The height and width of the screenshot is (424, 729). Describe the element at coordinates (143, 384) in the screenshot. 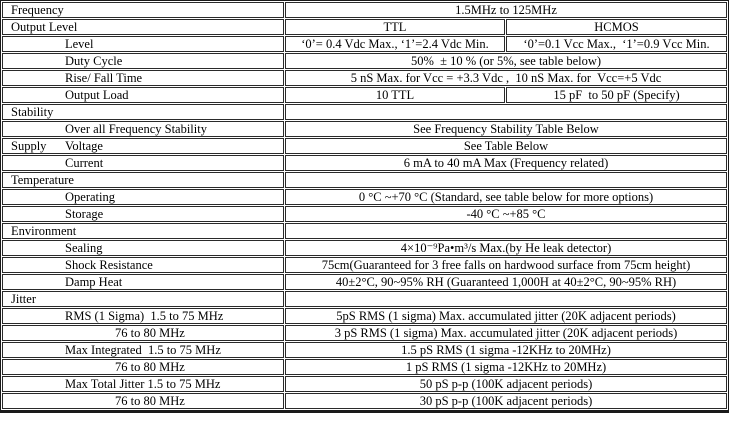

I see `jitter-max-total-low-band-label: Max Total Jitter 1.5 to 75 MHz` at that location.